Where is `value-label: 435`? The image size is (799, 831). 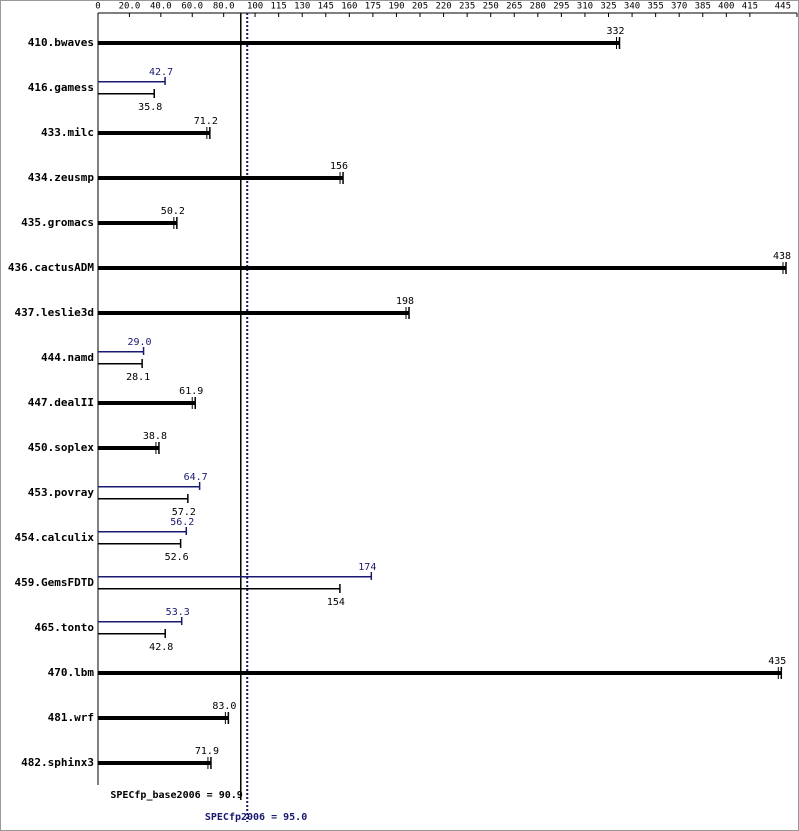
value-label: 435 is located at coordinates (777, 661).